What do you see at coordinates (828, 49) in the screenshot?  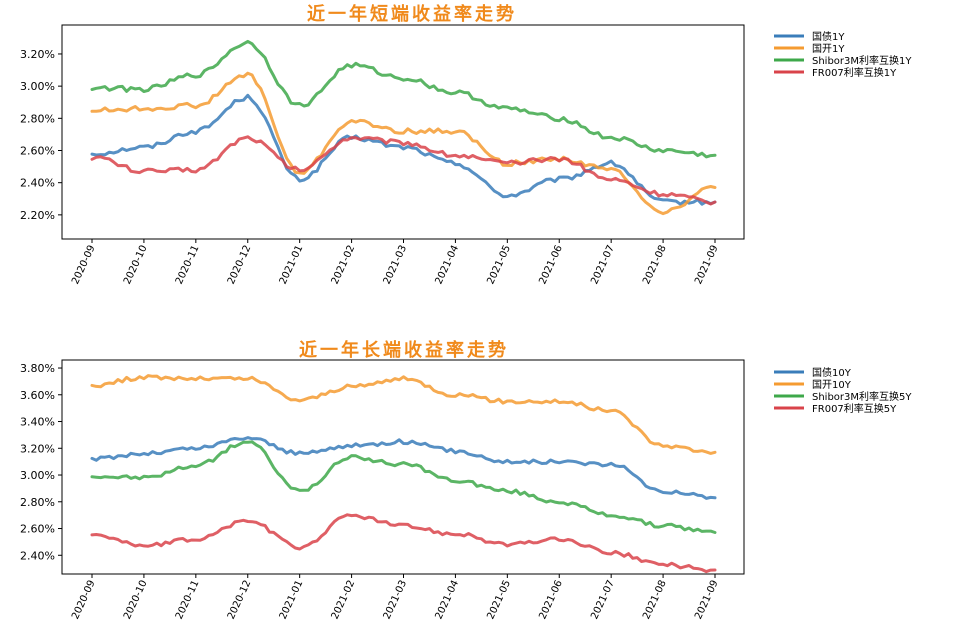 I see `legend-label: 国开1Y` at bounding box center [828, 49].